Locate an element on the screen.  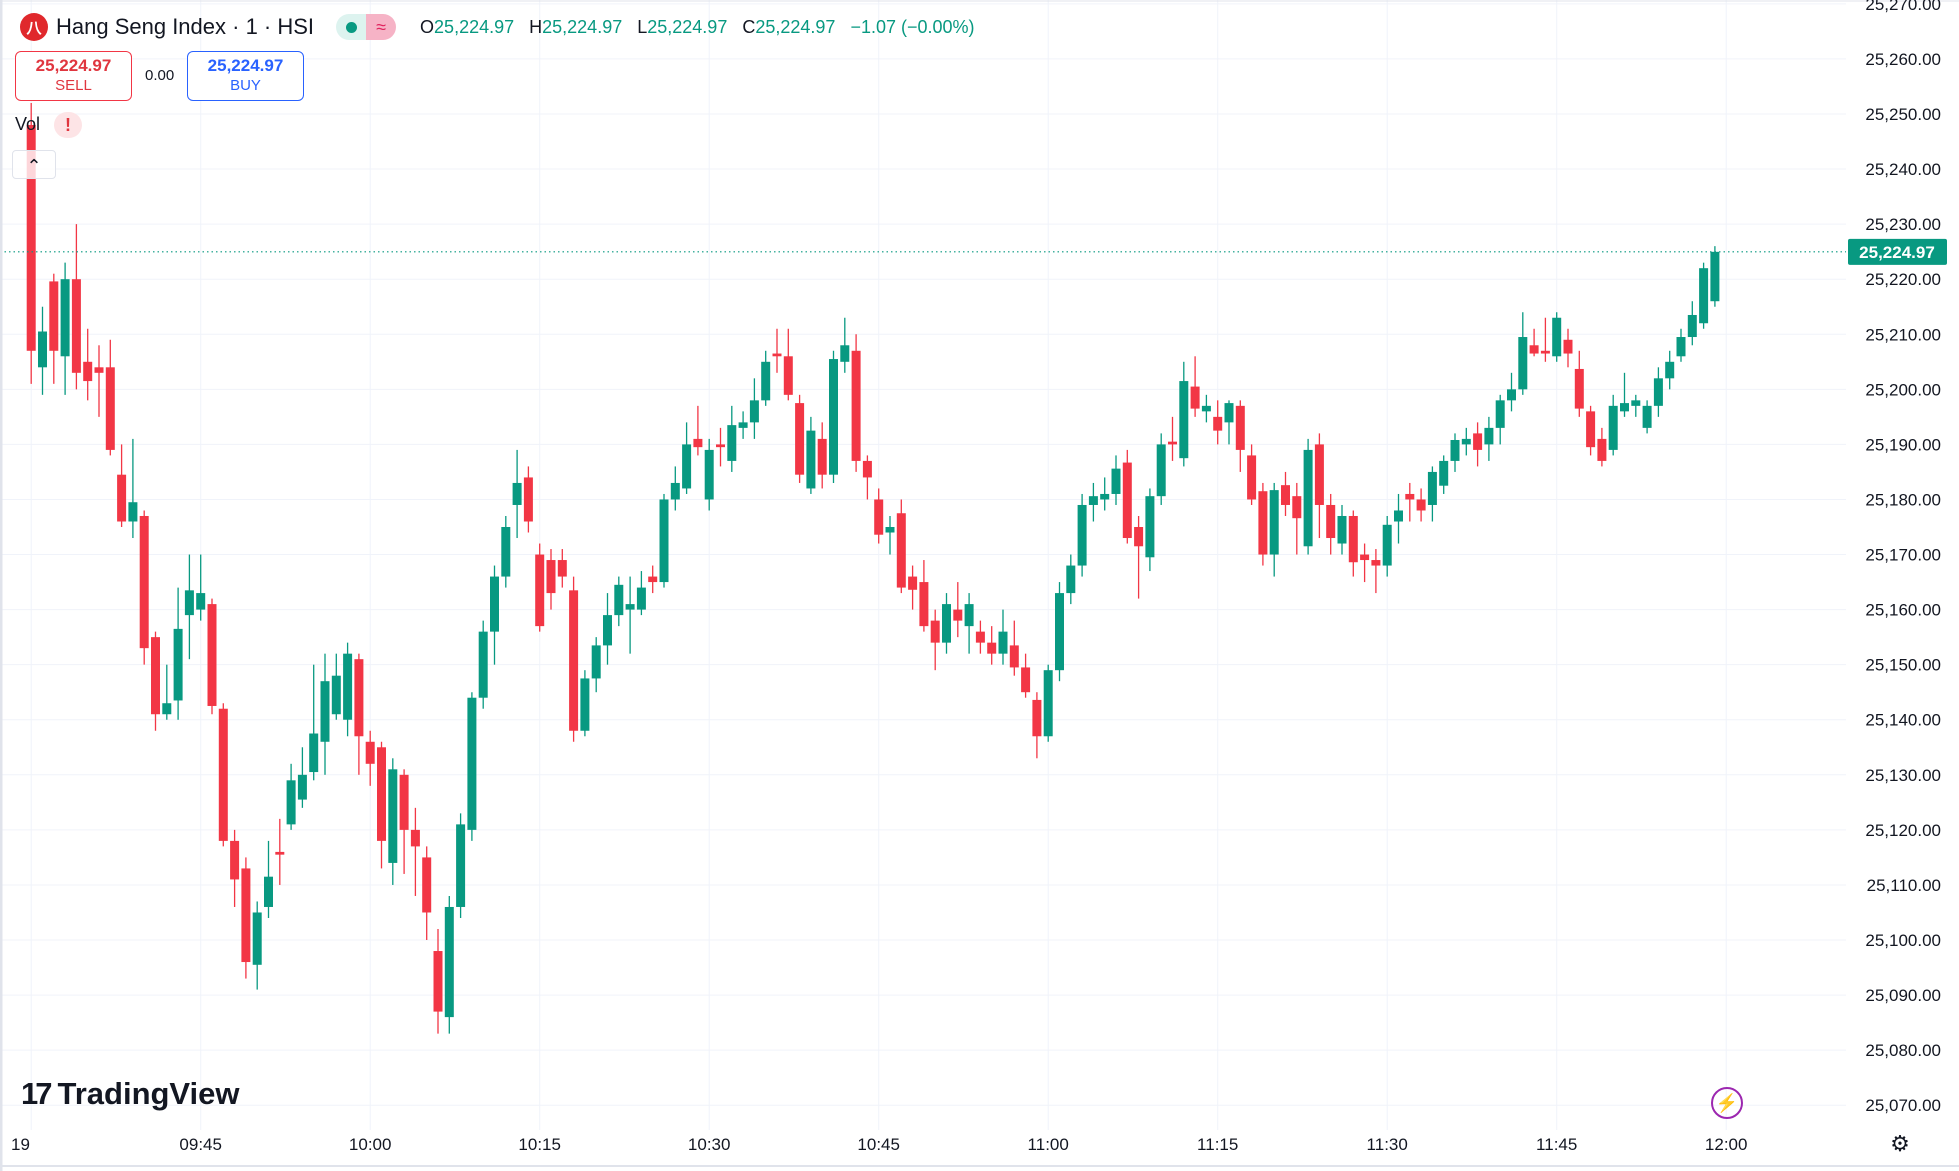
open-value: 25,224.97 is located at coordinates (474, 26).